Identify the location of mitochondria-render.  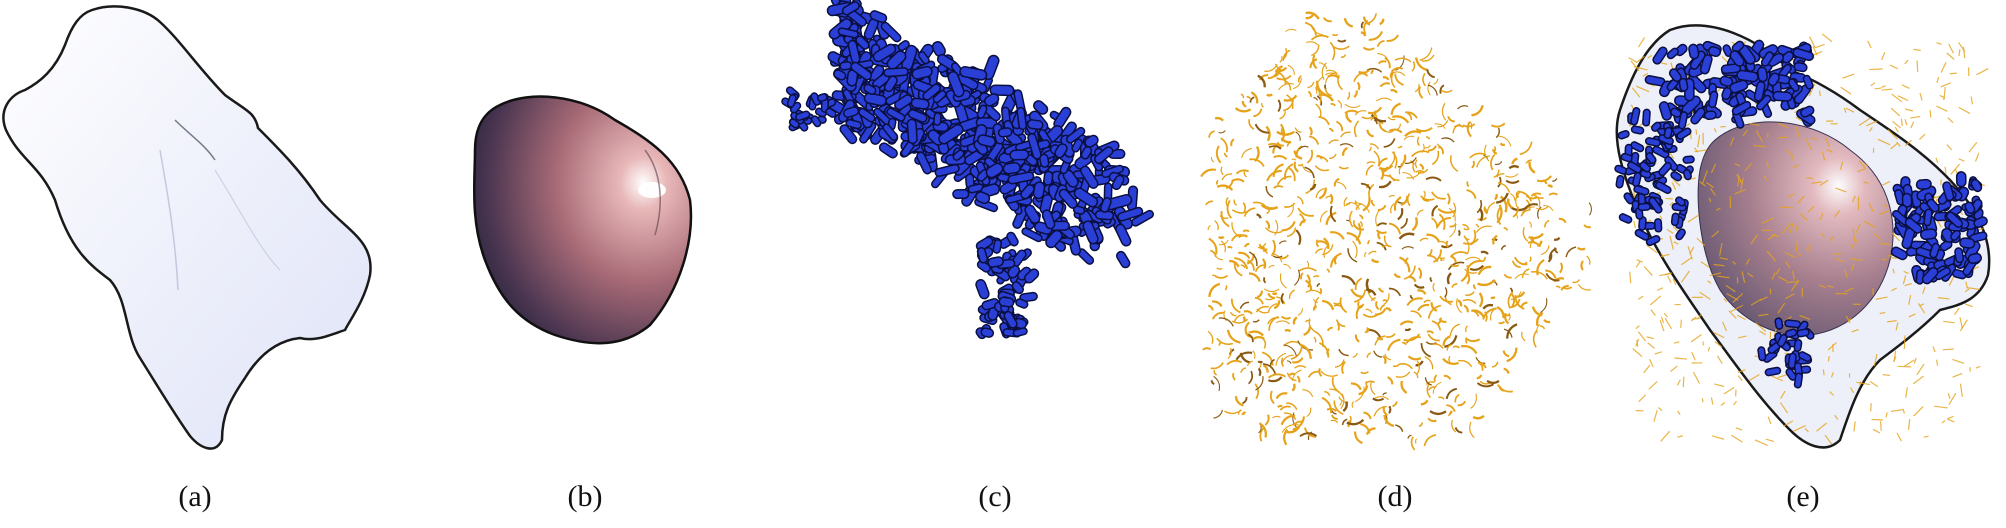
(967, 170).